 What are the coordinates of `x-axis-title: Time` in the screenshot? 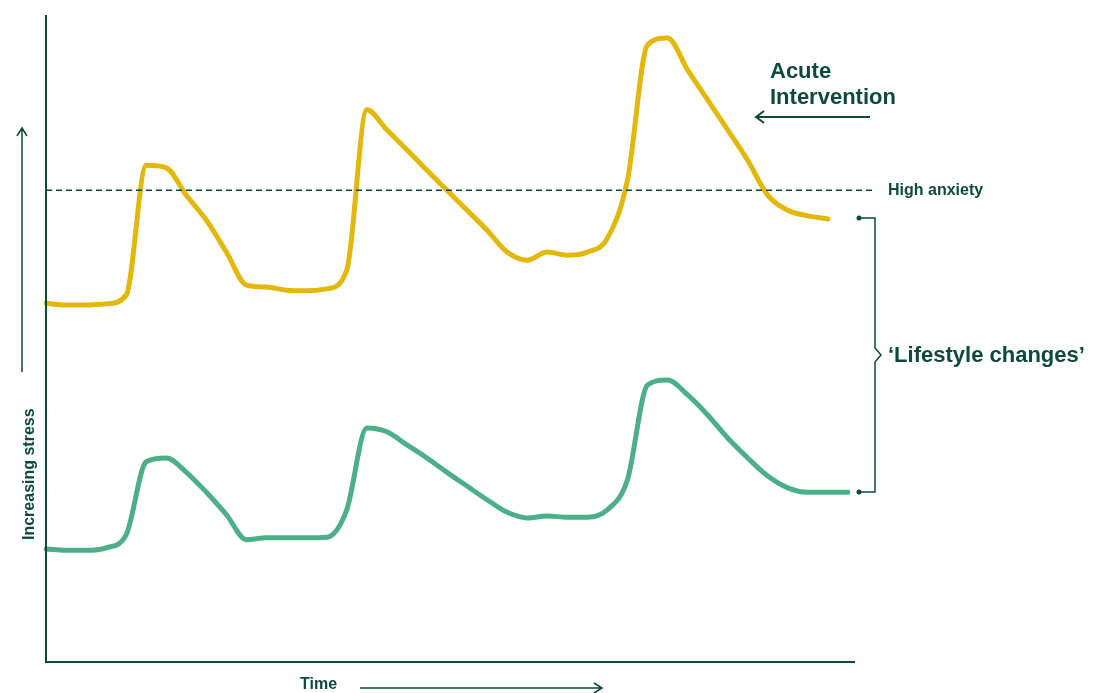 It's located at (319, 684).